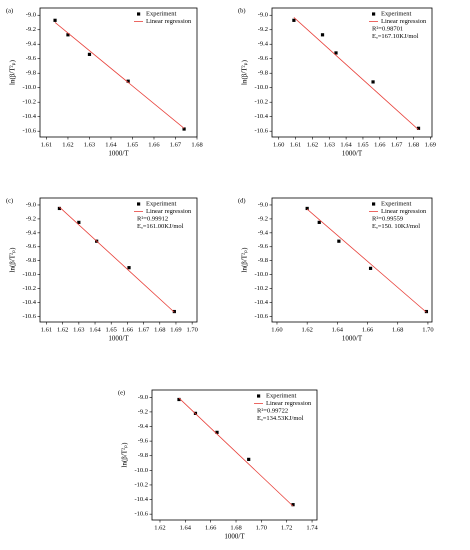 This screenshot has width=470, height=550. I want to click on annotation: R²=0.99722, so click(272, 410).